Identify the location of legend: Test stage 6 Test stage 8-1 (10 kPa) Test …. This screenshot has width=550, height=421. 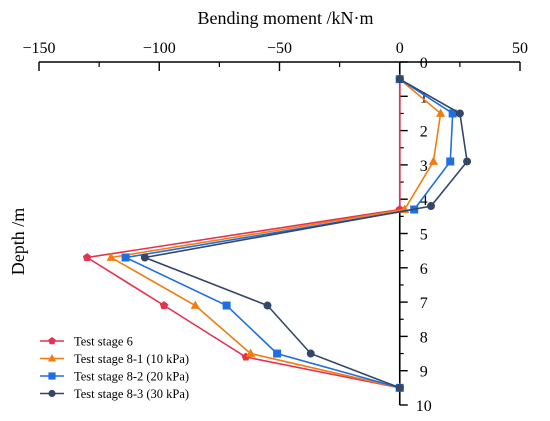
(114, 368).